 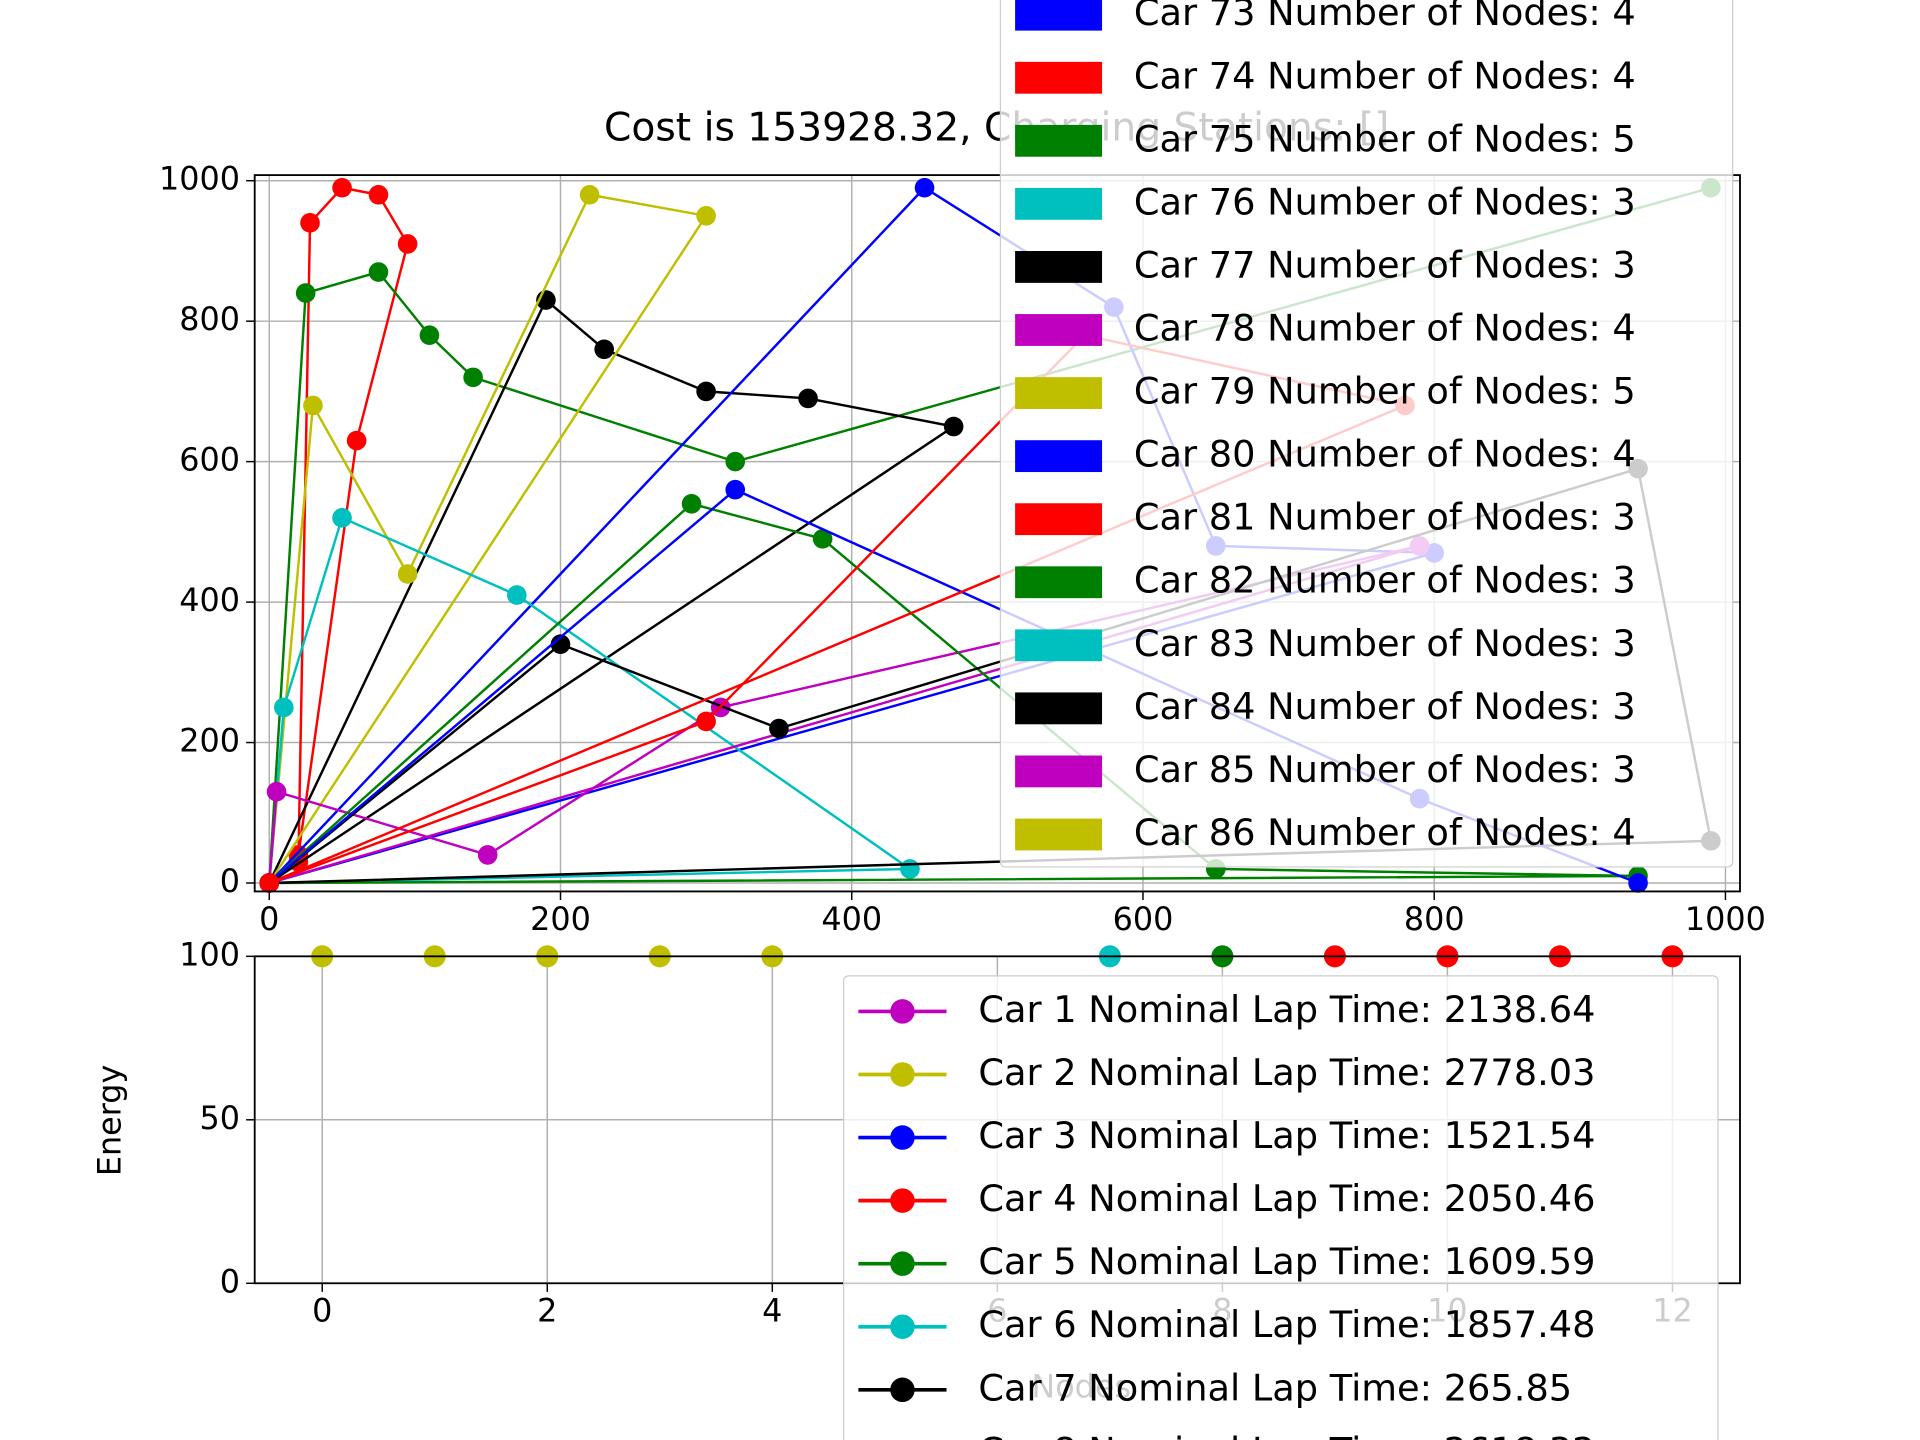 I want to click on y-tick-label: 400, so click(x=209, y=600).